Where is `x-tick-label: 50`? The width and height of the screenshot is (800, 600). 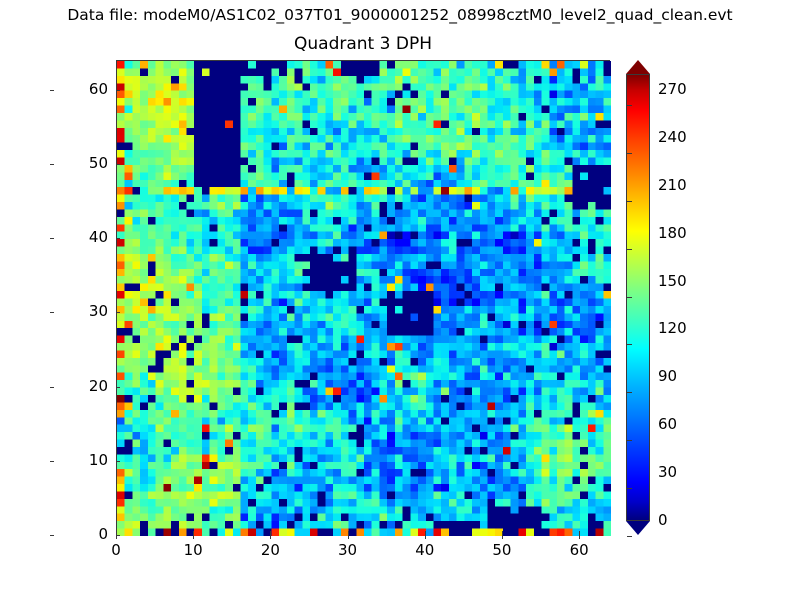 x-tick-label: 50 is located at coordinates (502, 550).